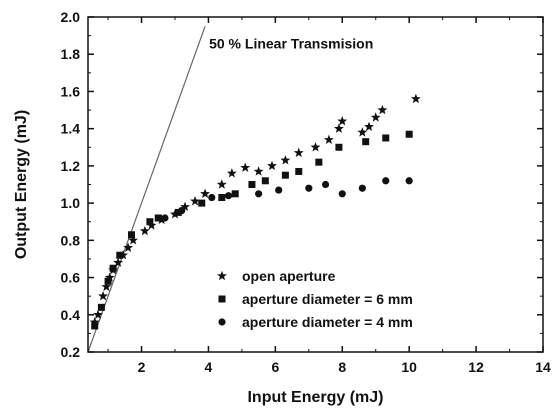 Image resolution: width=552 pixels, height=410 pixels. Describe the element at coordinates (71, 278) in the screenshot. I see `y-tick-label: 0.6` at that location.